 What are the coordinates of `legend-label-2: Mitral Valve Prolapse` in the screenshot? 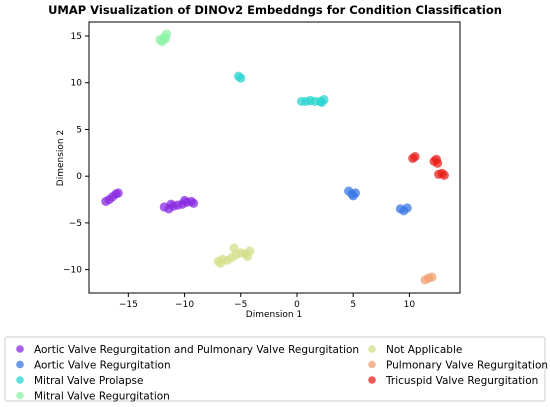 It's located at (88, 381).